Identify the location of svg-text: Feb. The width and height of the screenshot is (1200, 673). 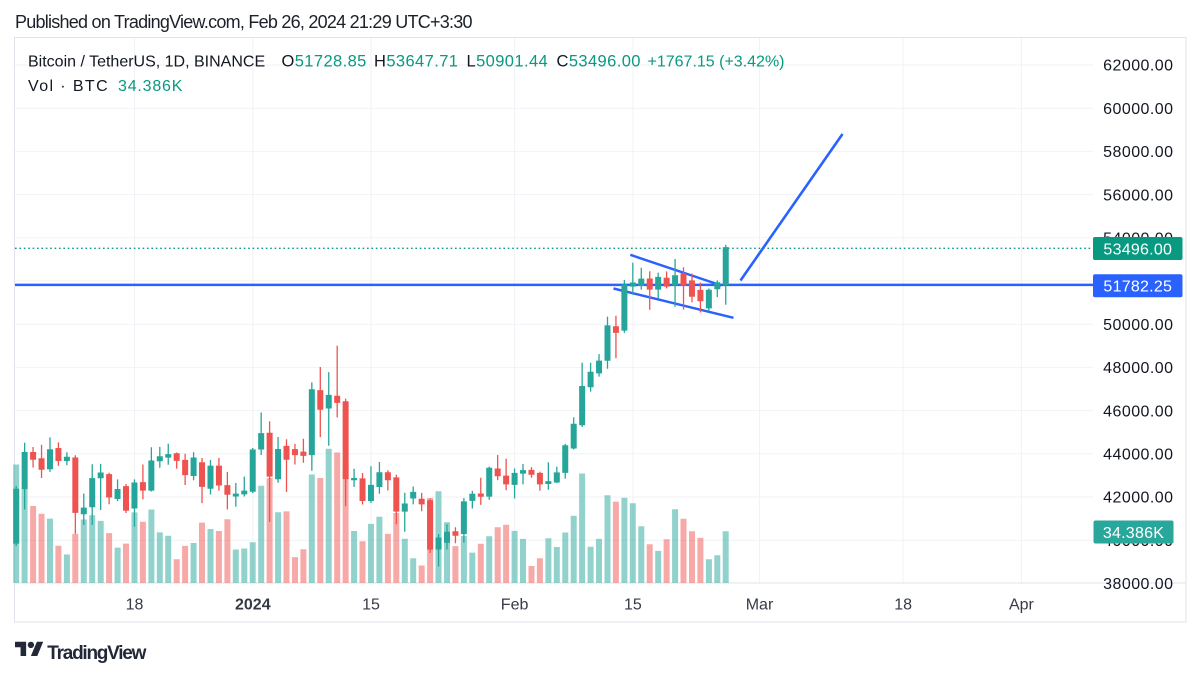
(515, 605).